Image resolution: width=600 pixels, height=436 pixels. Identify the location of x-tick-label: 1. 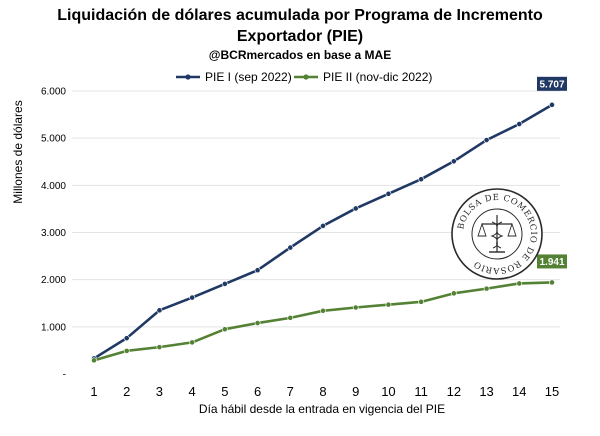
(93, 391).